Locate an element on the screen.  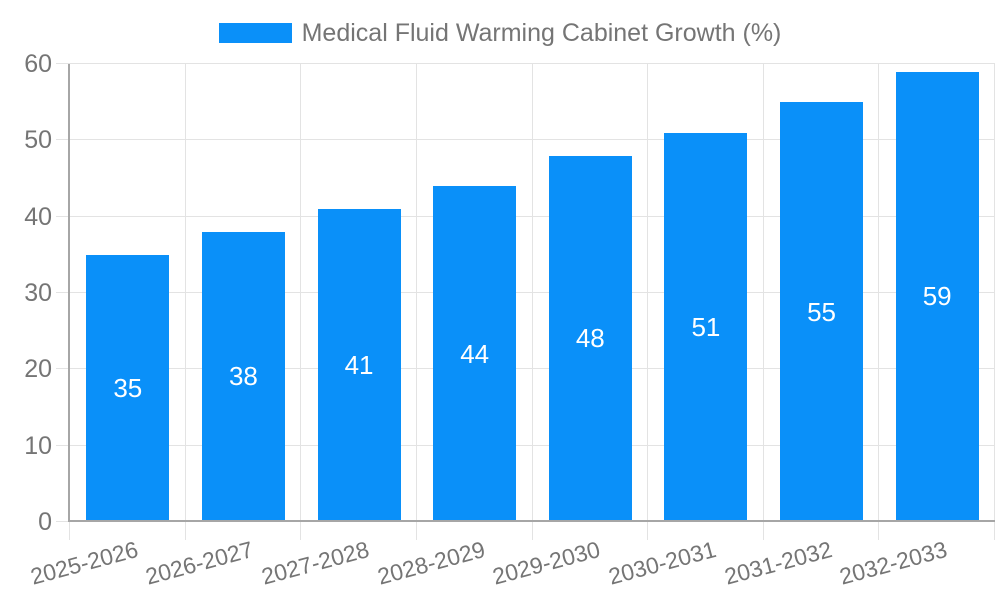
bar-value-label: 44 is located at coordinates (475, 353).